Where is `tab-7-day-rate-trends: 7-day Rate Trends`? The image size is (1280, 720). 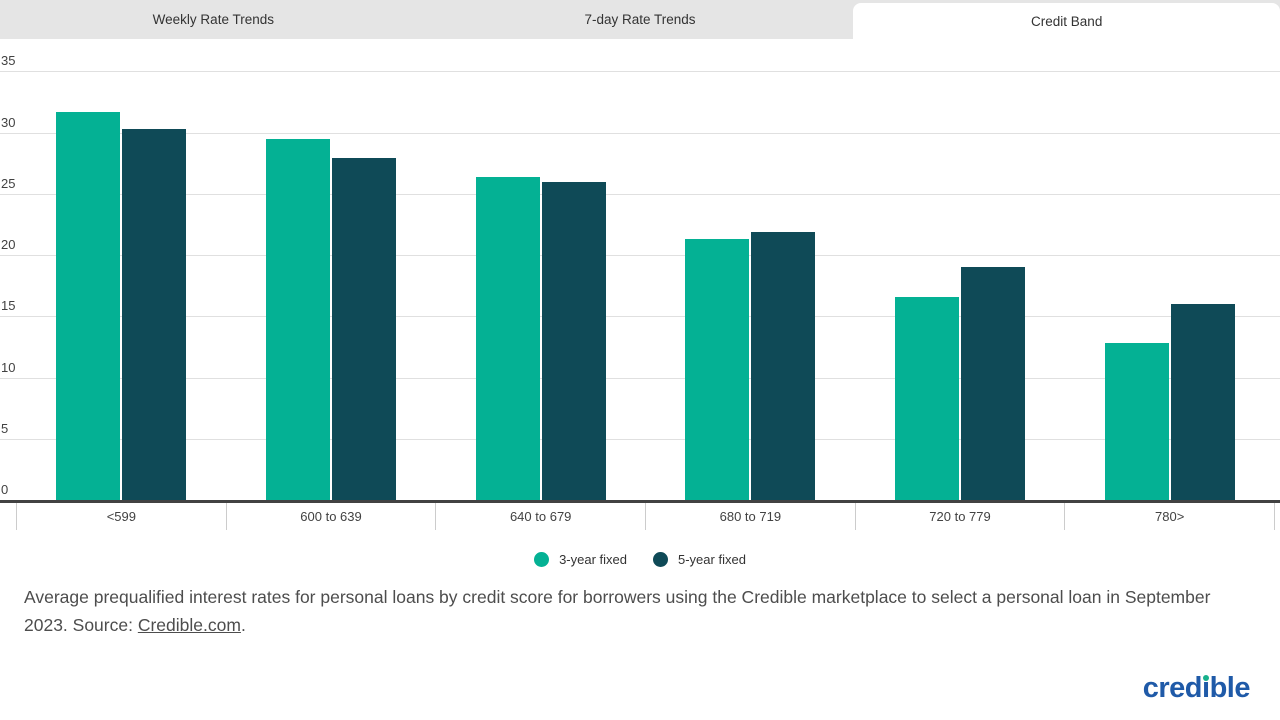
tab-7-day-rate-trends: 7-day Rate Trends is located at coordinates (640, 19).